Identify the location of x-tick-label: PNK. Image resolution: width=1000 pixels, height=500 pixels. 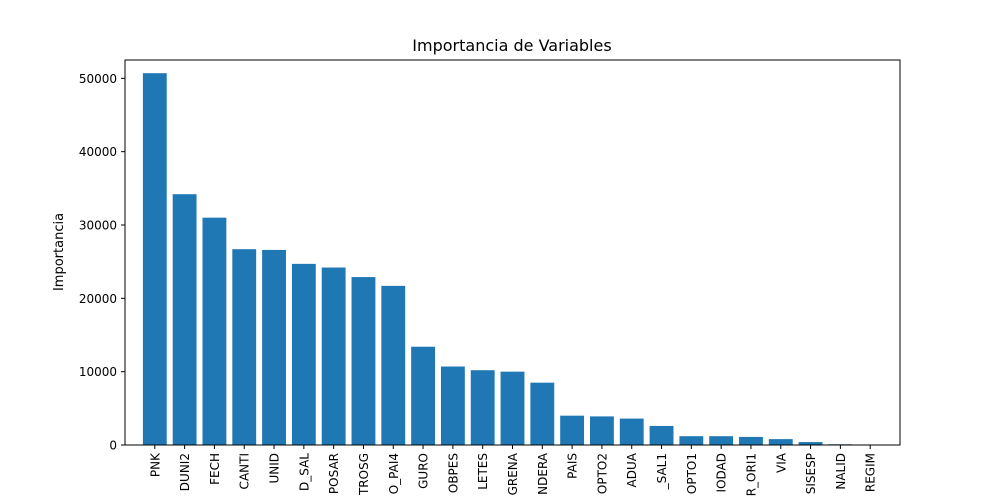
(155, 464).